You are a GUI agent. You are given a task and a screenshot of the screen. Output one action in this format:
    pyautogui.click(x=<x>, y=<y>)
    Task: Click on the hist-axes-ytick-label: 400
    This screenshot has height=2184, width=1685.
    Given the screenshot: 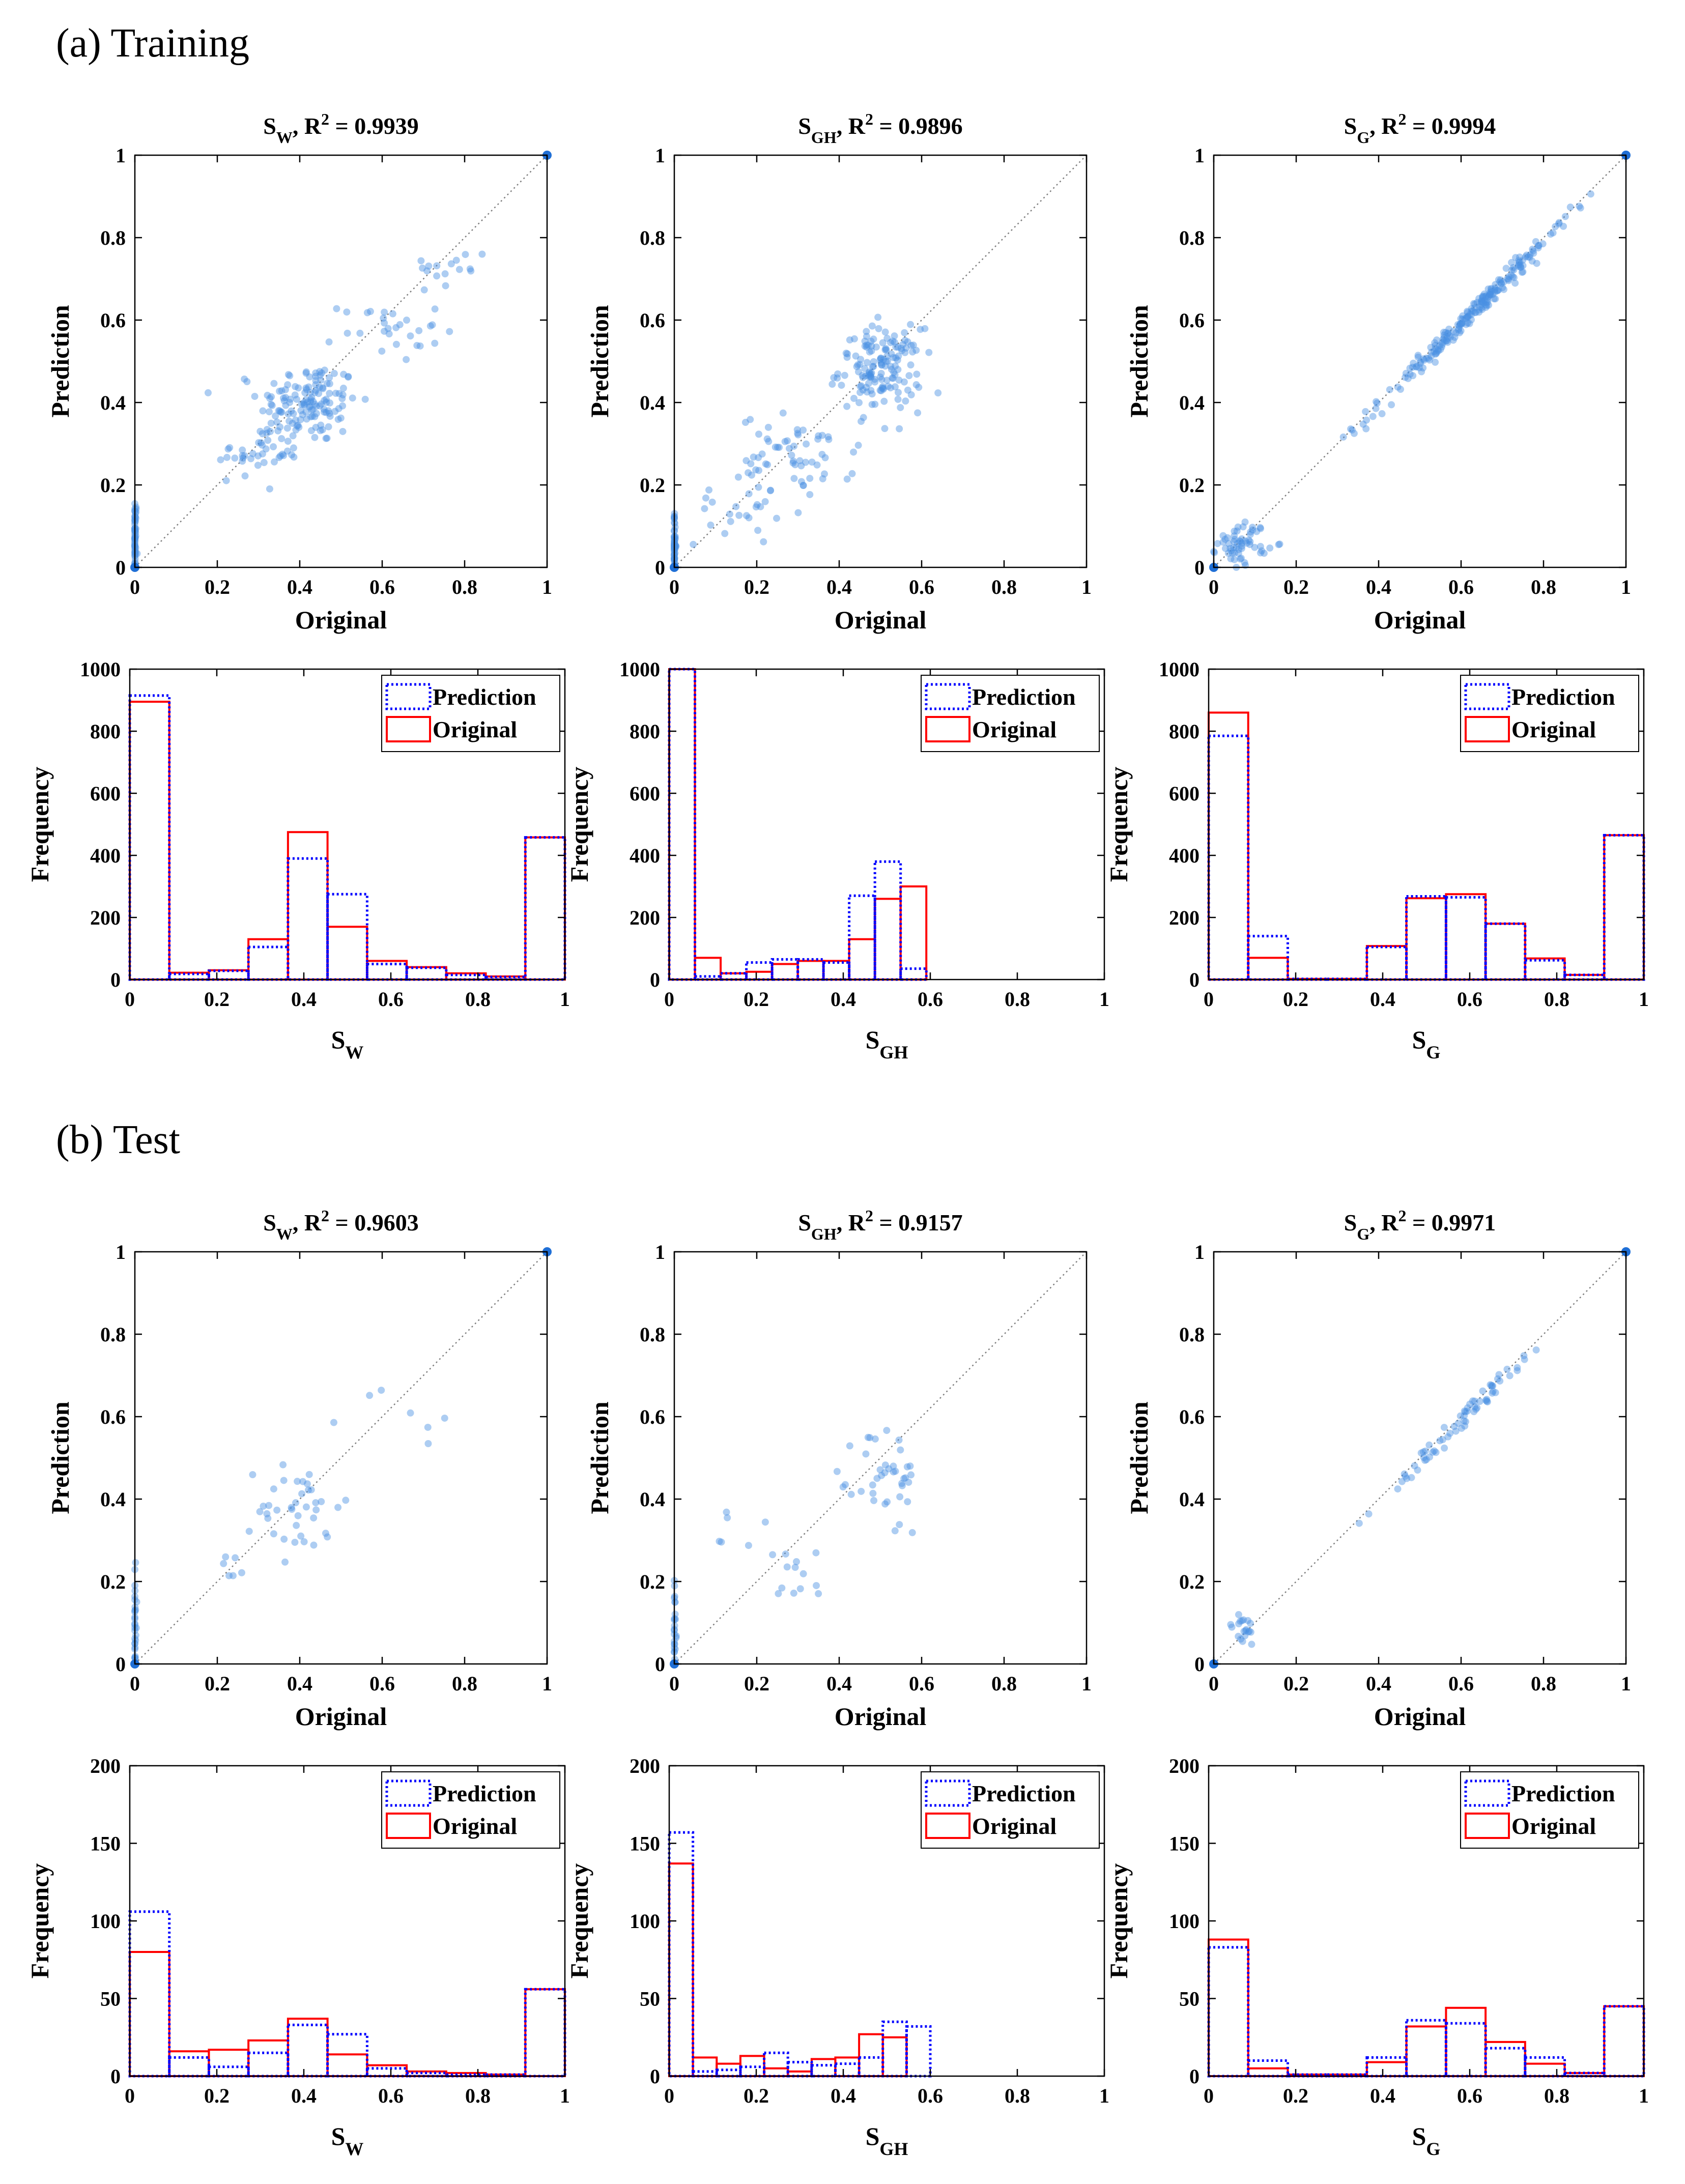 What is the action you would take?
    pyautogui.click(x=645, y=855)
    